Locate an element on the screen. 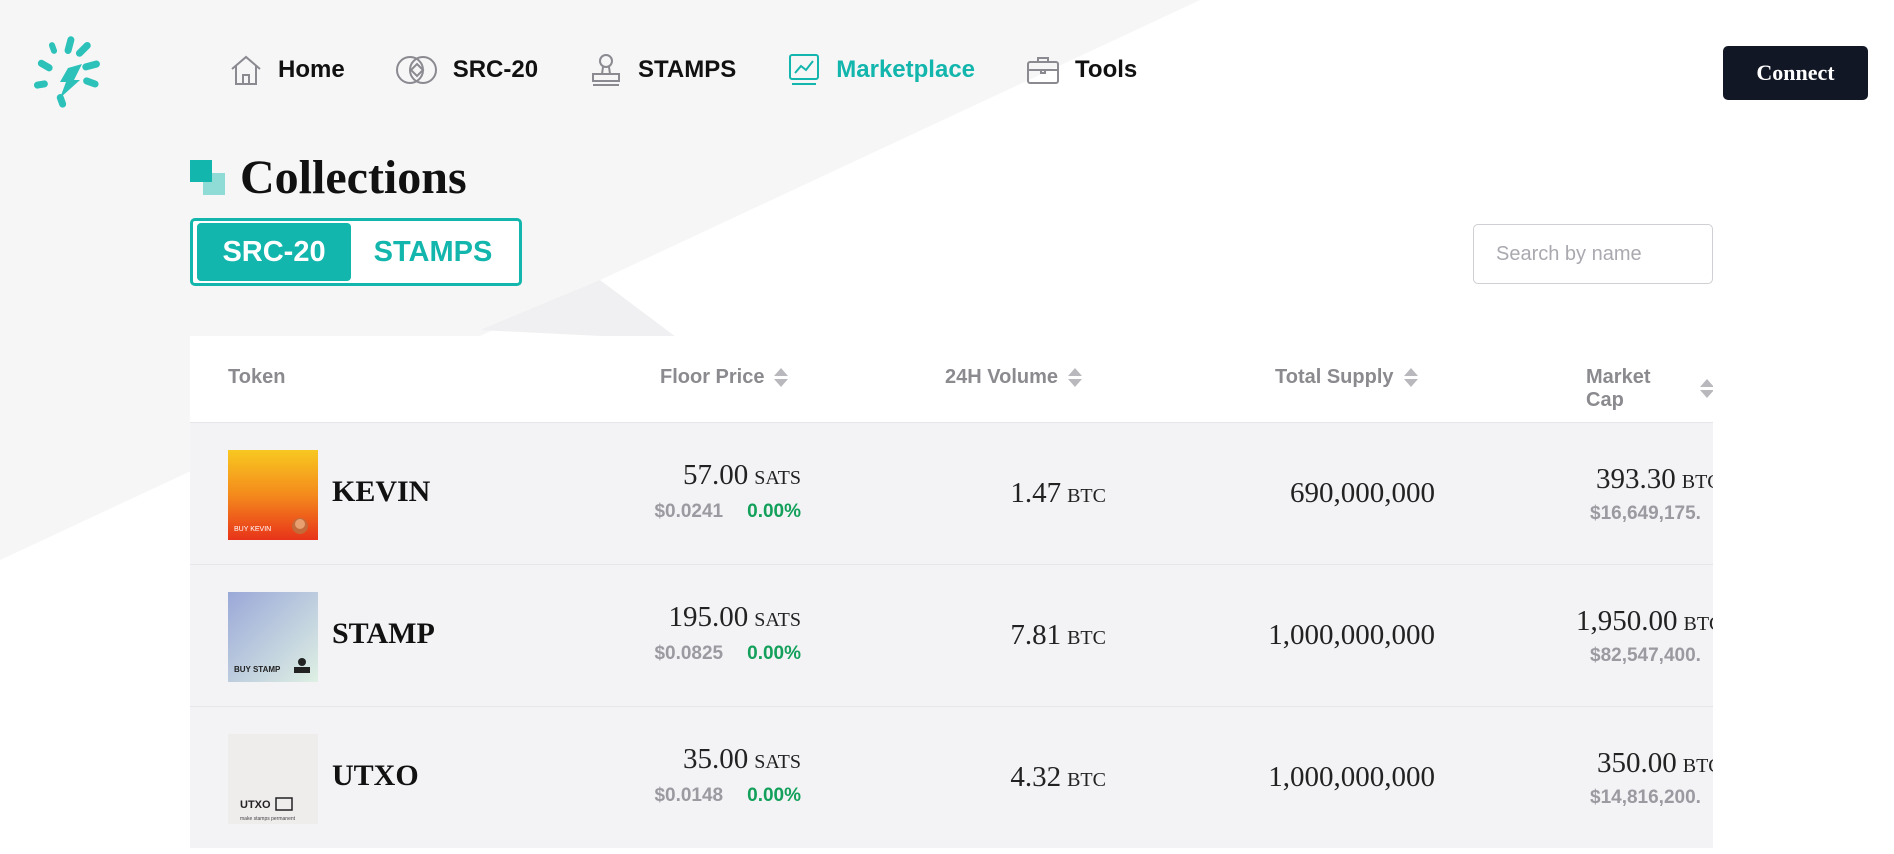 The width and height of the screenshot is (1894, 854). token-name: KEVIN is located at coordinates (381, 491).